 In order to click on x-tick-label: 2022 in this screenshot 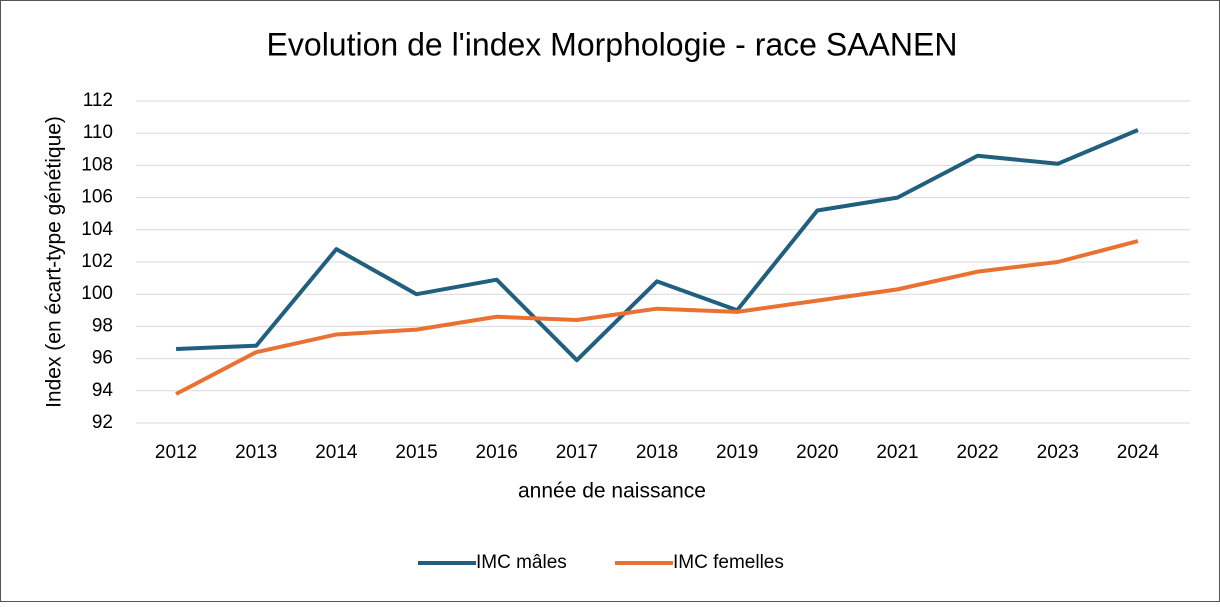, I will do `click(977, 452)`.